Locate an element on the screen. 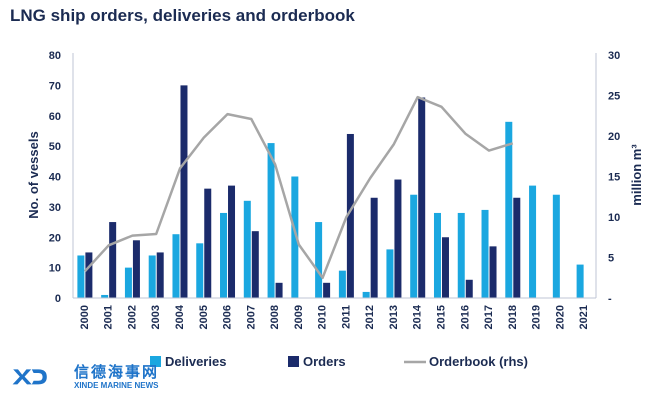 The width and height of the screenshot is (670, 402). x-tick-label: 2001 is located at coordinates (109, 317).